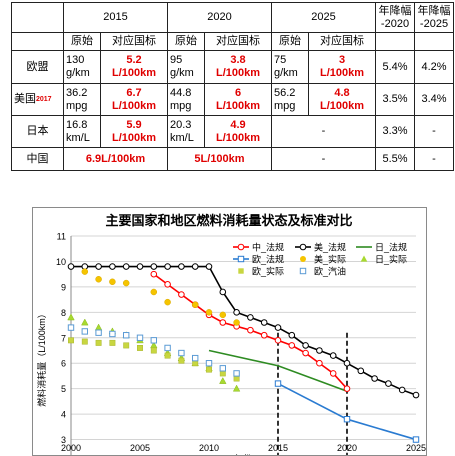 Image resolution: width=455 pixels, height=456 pixels. What do you see at coordinates (219, 159) in the screenshot?
I see `cn-2020: 5L/100km` at bounding box center [219, 159].